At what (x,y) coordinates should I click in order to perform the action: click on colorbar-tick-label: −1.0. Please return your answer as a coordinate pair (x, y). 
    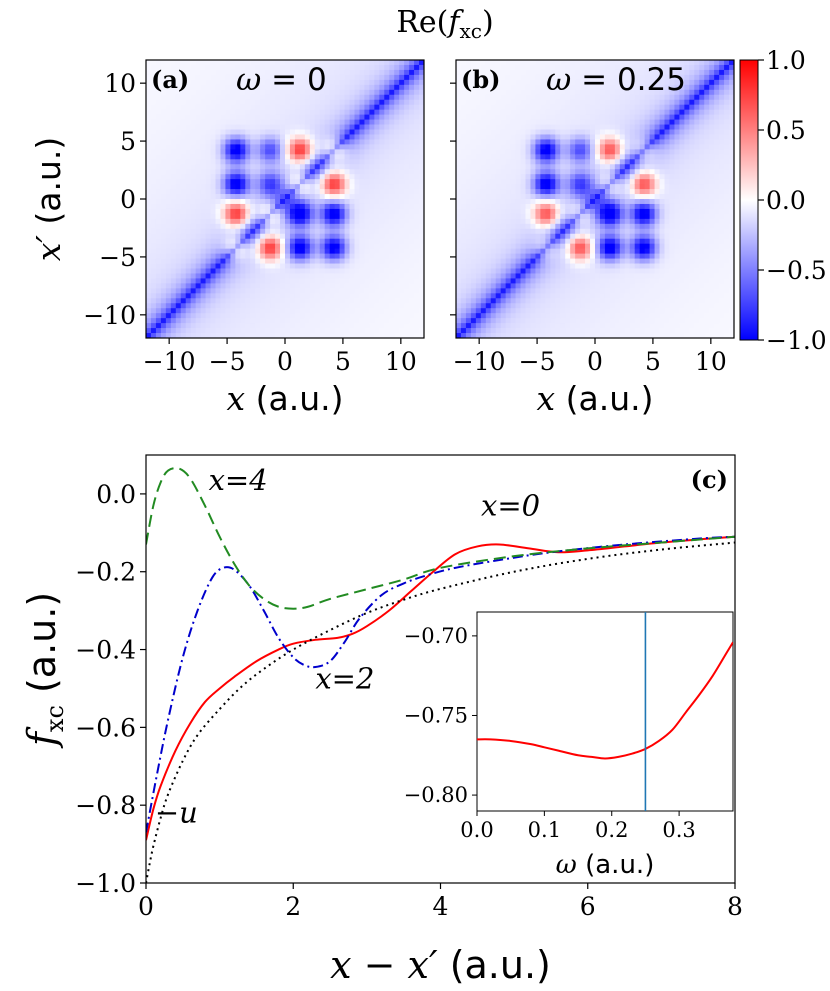
    Looking at the image, I should click on (796, 340).